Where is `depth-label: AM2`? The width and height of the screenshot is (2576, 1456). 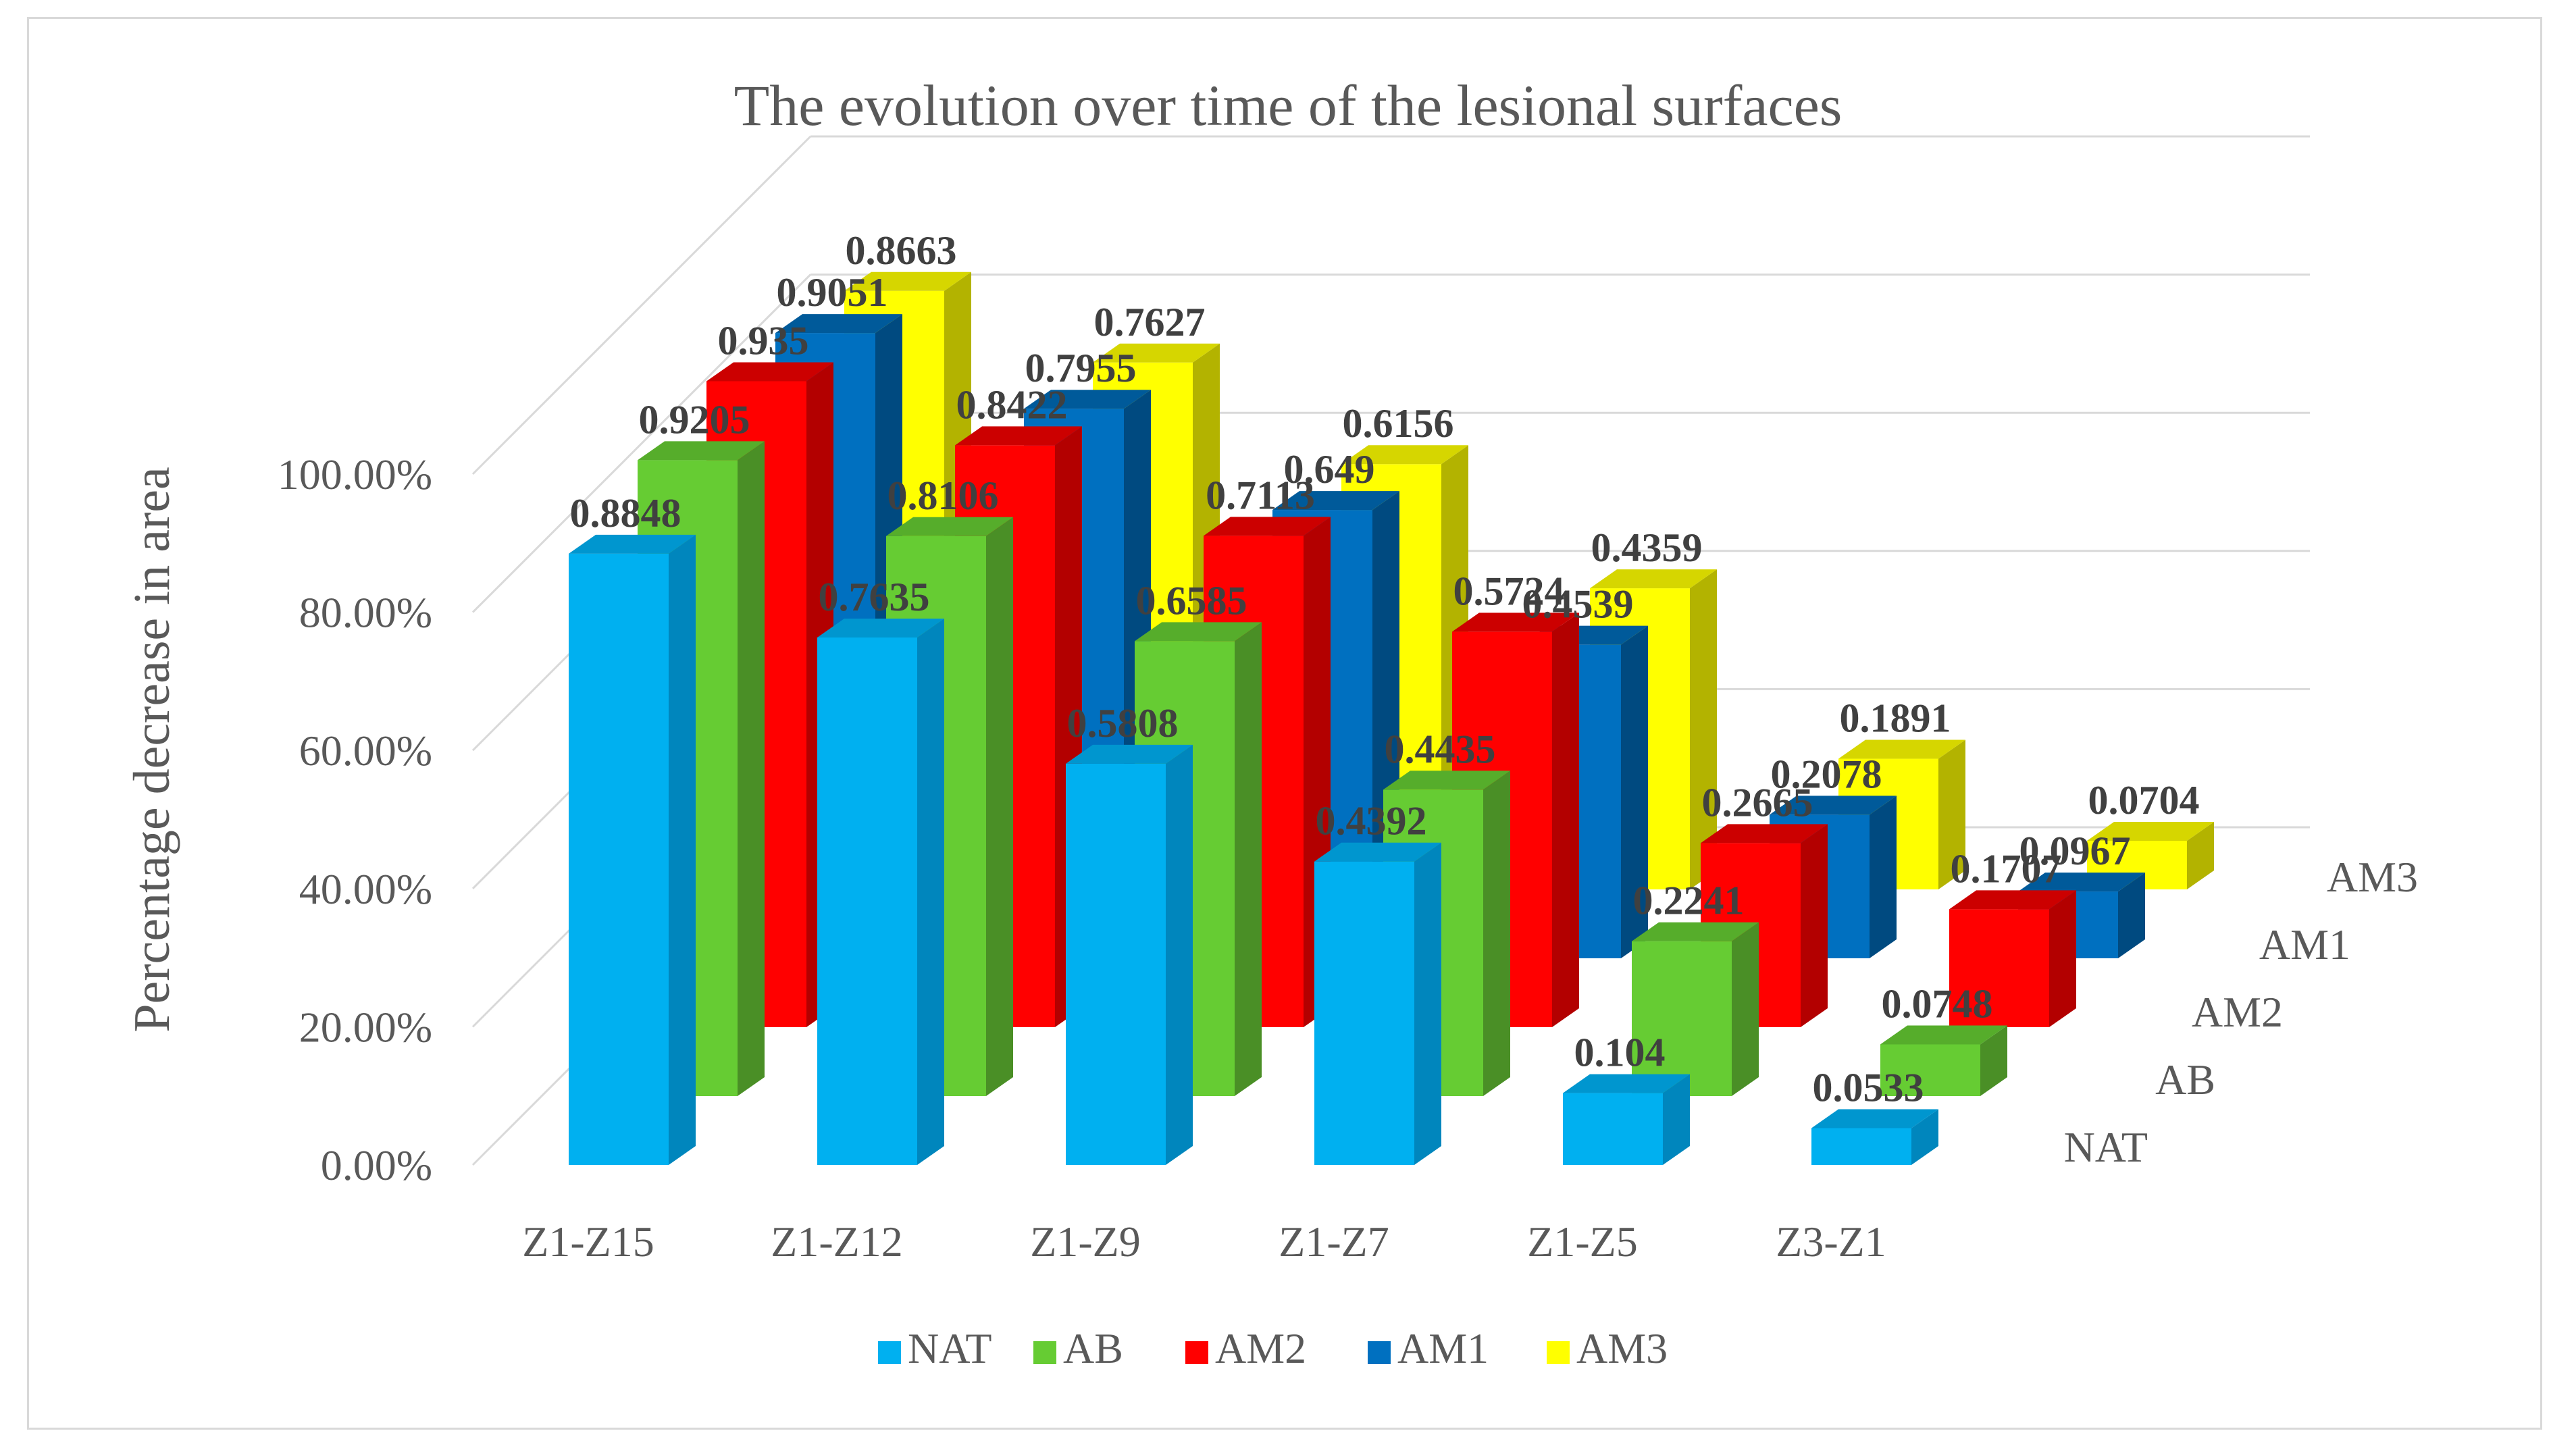
depth-label: AM2 is located at coordinates (2237, 1012).